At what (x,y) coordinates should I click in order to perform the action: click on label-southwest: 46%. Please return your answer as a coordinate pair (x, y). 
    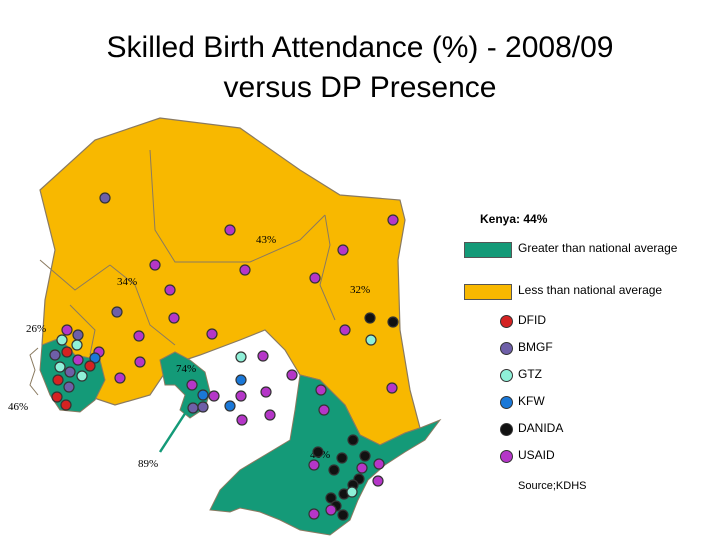
    Looking at the image, I should click on (18, 407).